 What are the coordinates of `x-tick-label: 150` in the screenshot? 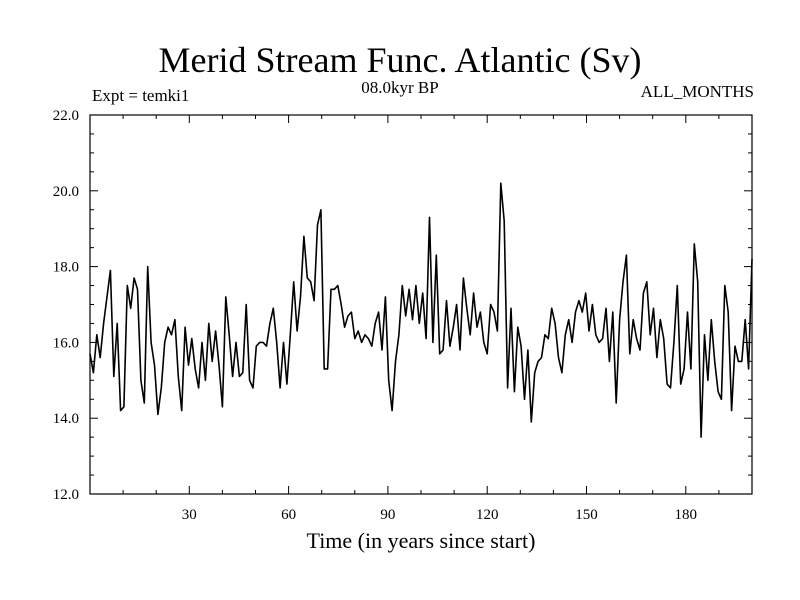 It's located at (586, 515).